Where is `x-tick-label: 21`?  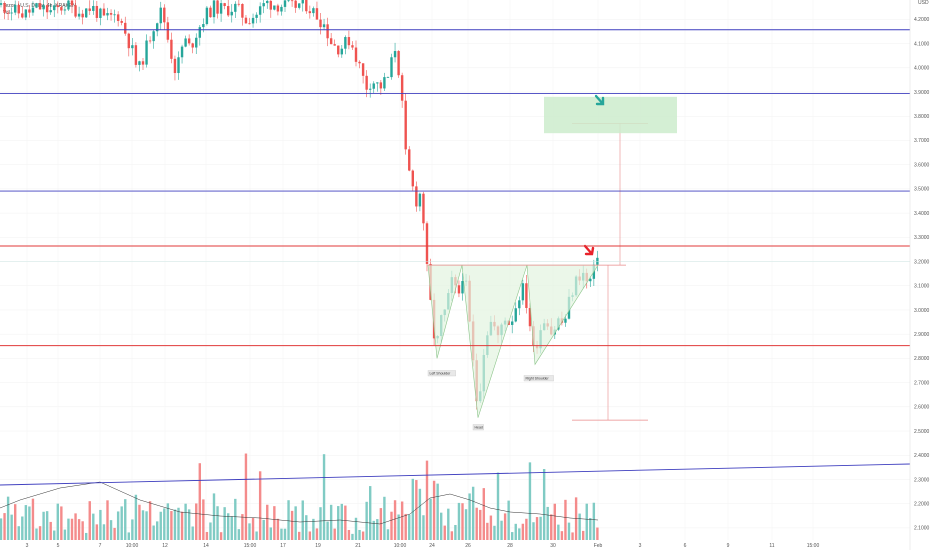 x-tick-label: 21 is located at coordinates (358, 546).